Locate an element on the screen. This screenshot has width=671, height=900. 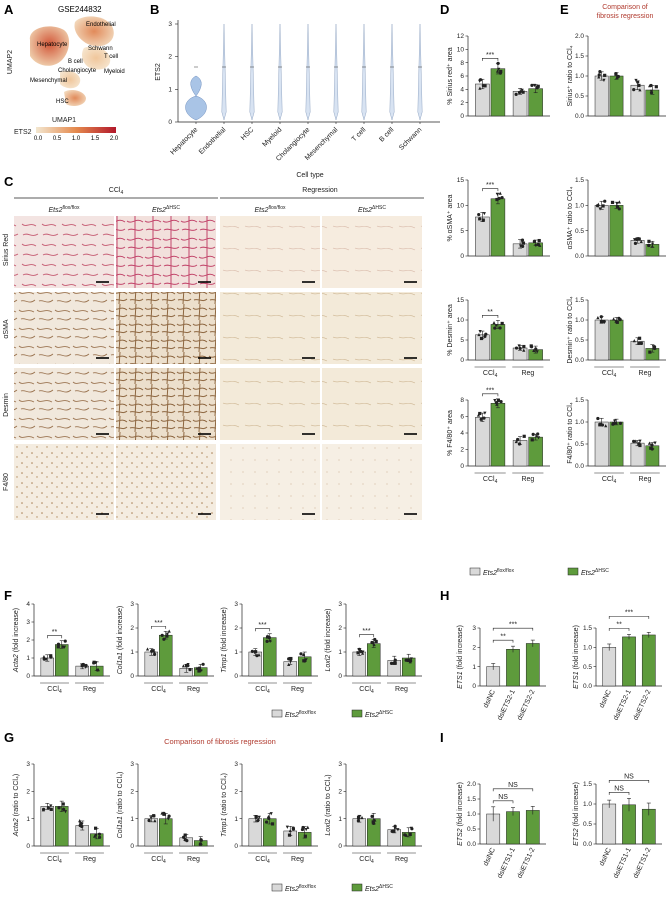
g-chart-0-dot is located at coordinates (96, 828).